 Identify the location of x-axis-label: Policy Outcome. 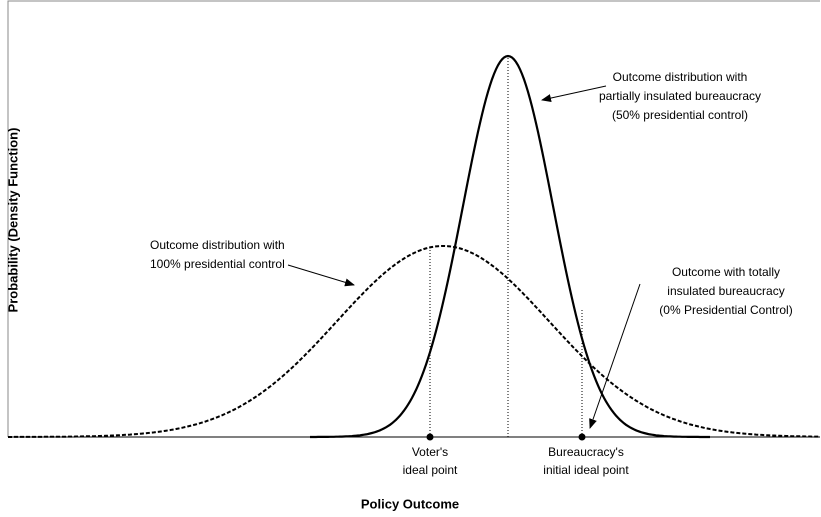
(410, 503).